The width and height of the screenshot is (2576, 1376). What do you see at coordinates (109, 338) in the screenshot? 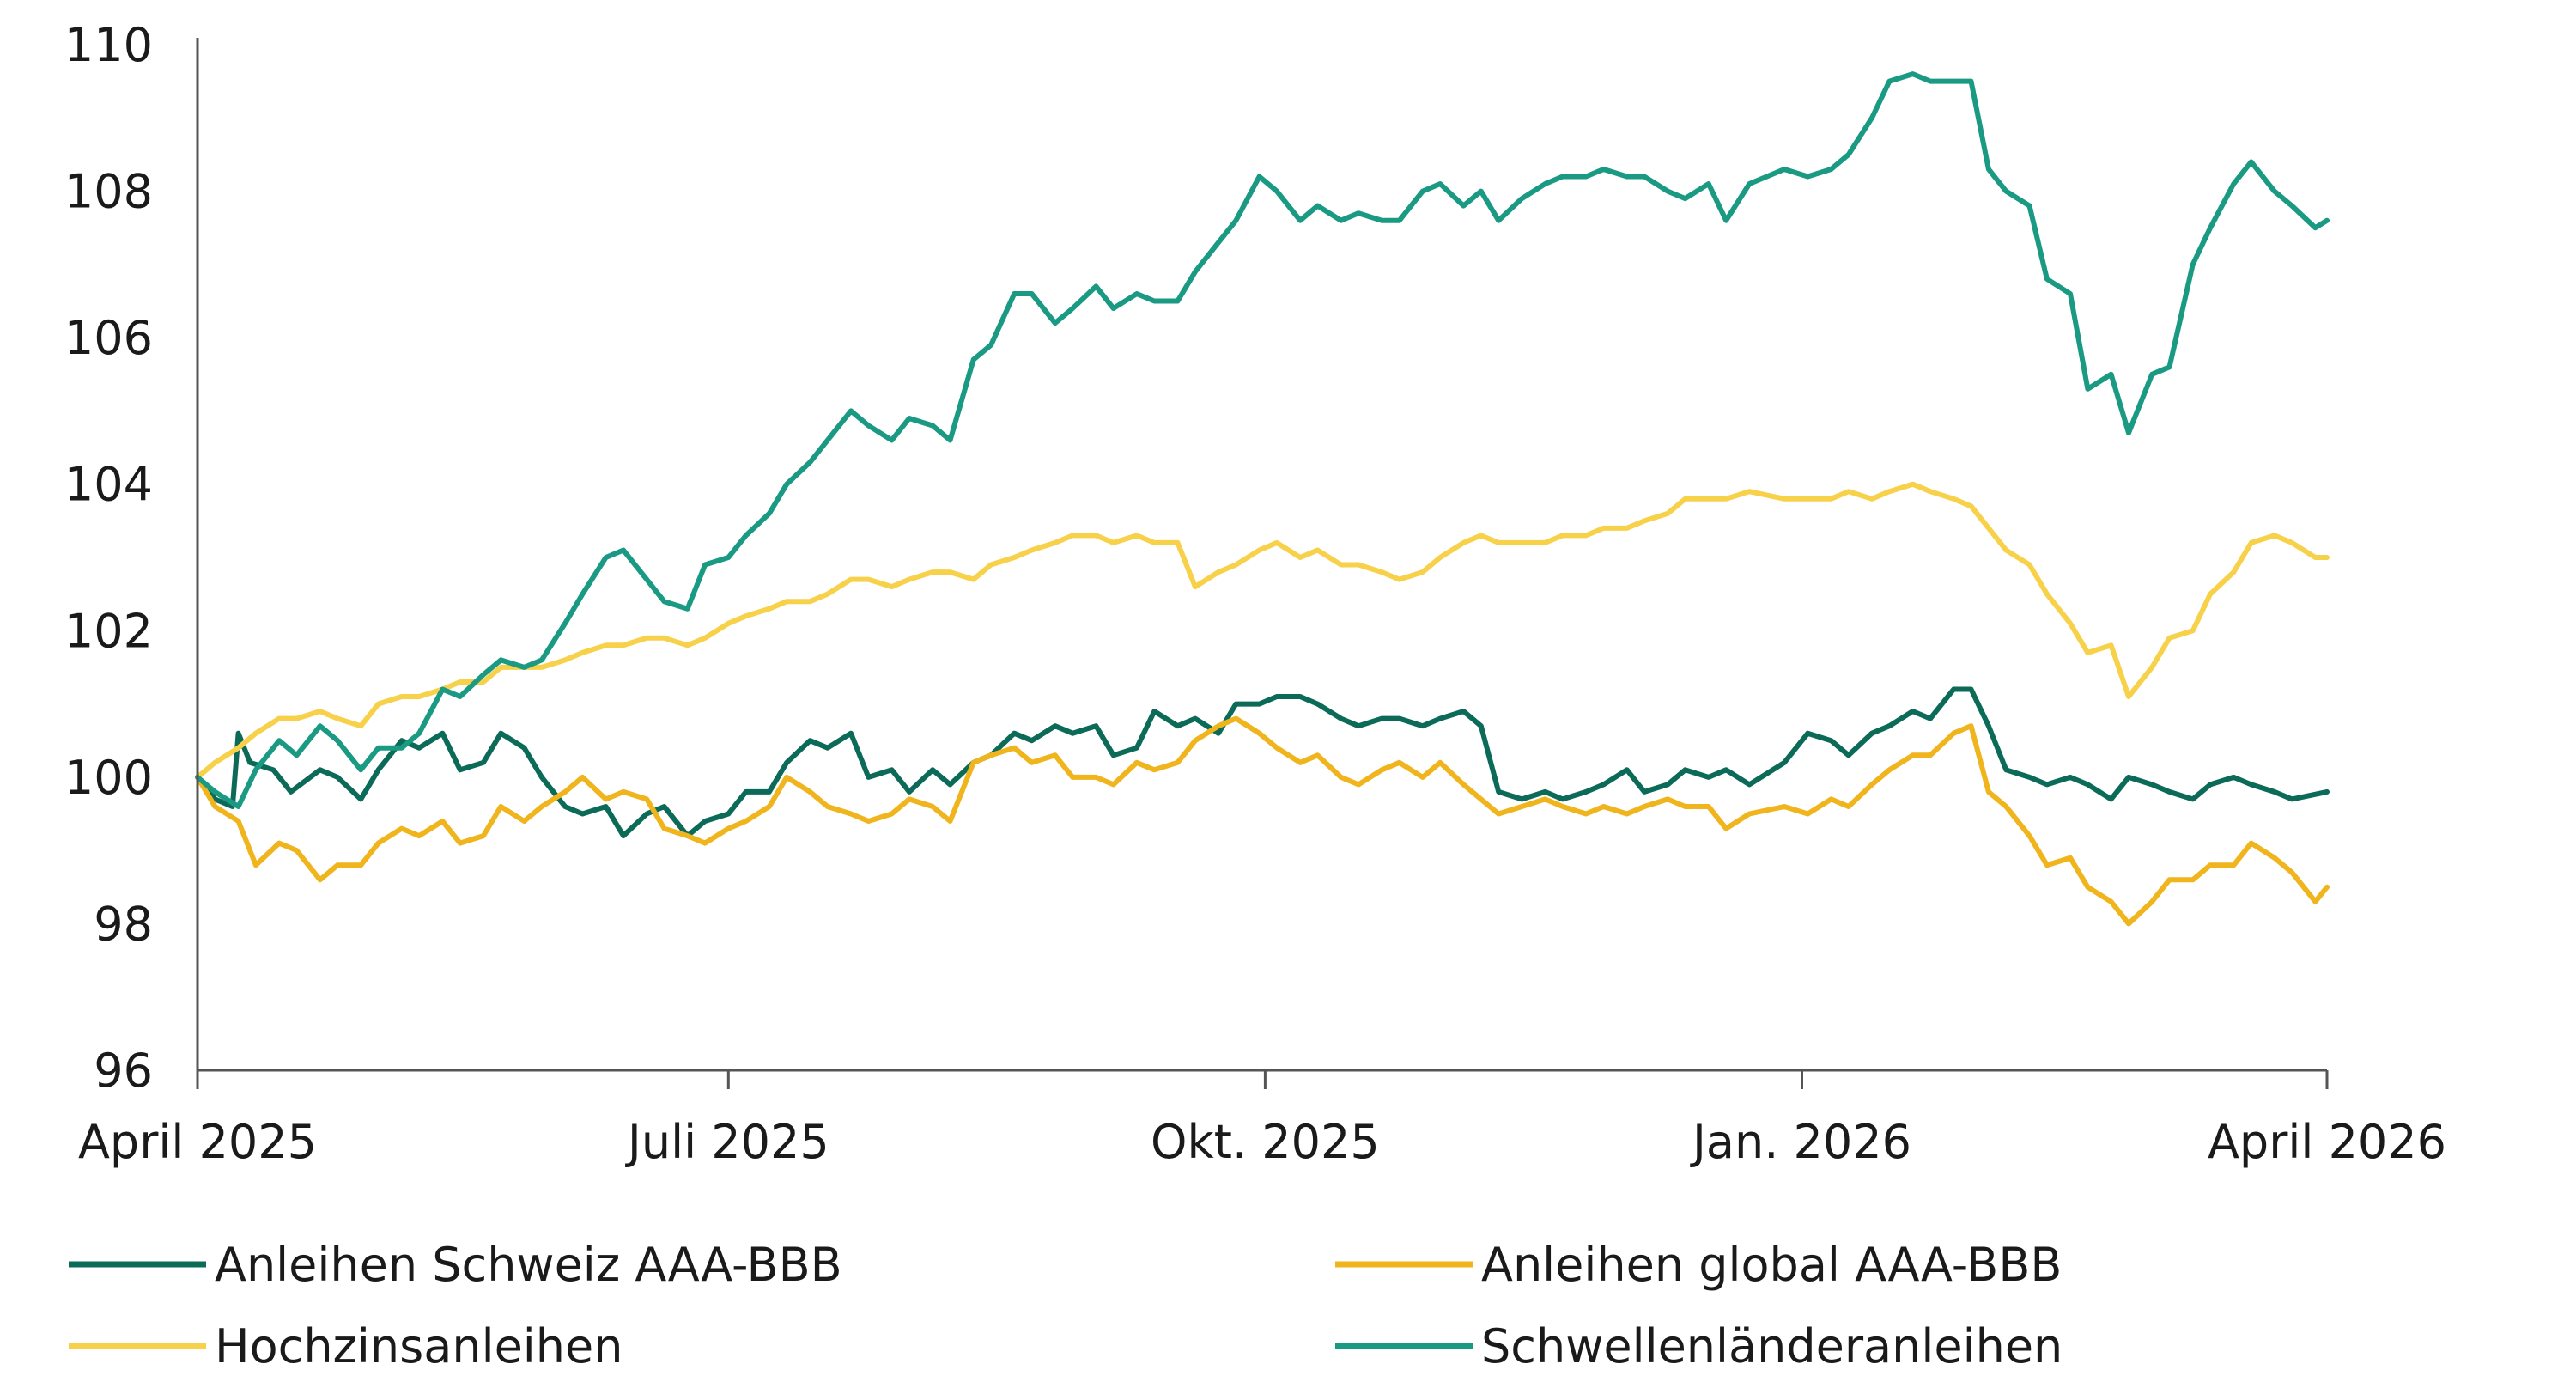
I see `y-tick-label: 106` at bounding box center [109, 338].